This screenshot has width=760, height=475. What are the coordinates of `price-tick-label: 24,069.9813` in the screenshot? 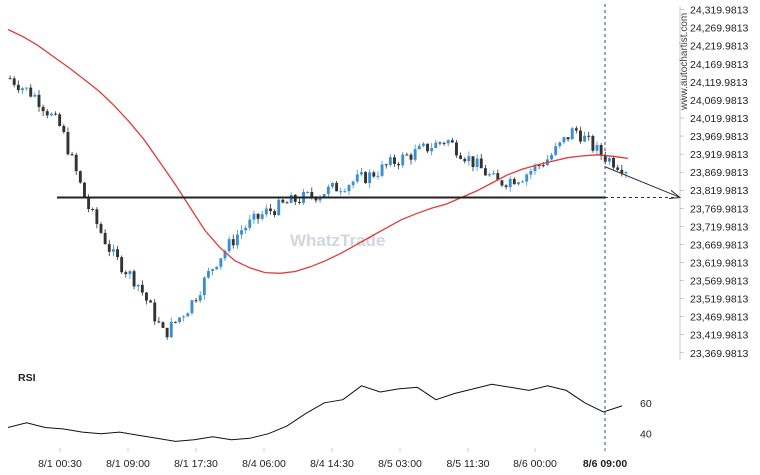 It's located at (719, 101).